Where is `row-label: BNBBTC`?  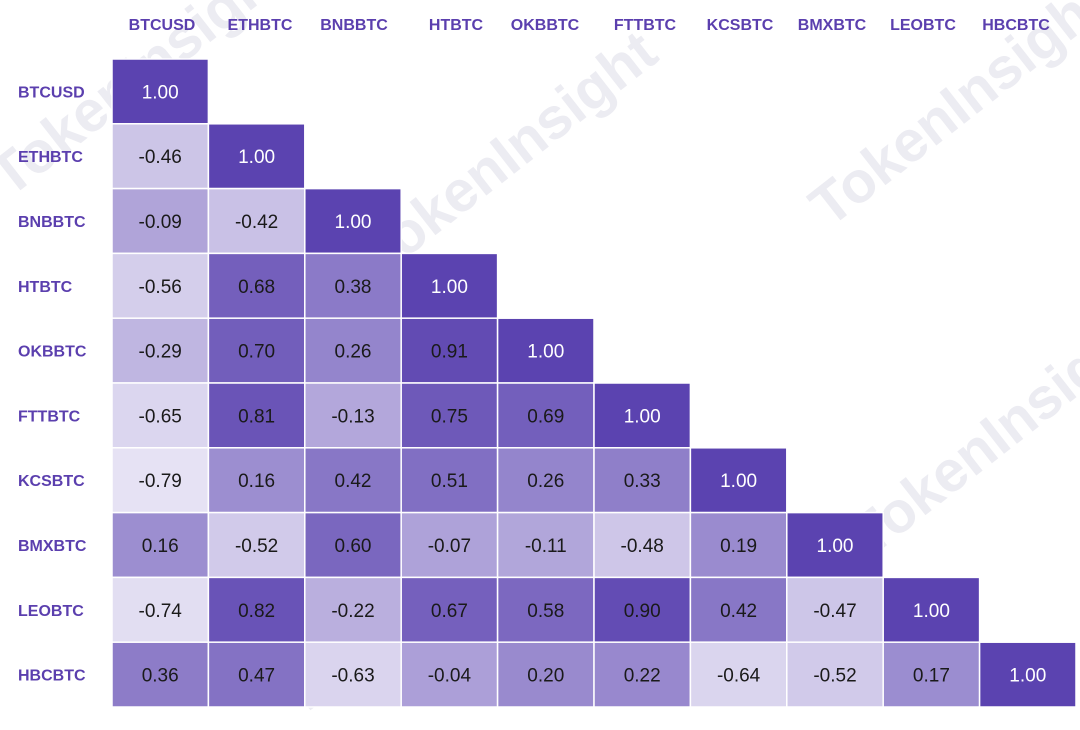 row-label: BNBBTC is located at coordinates (52, 222).